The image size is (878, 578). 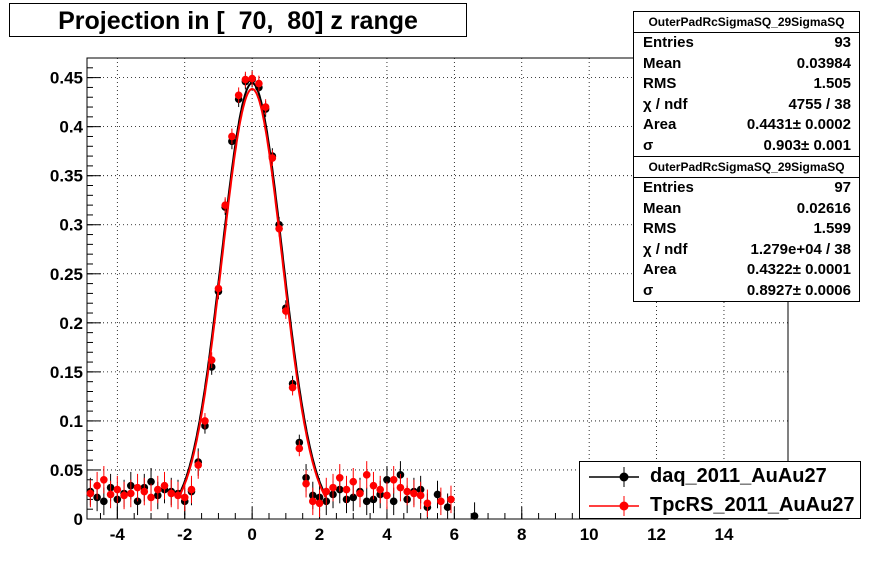 I want to click on y-tick-label: 0.1, so click(x=71, y=421).